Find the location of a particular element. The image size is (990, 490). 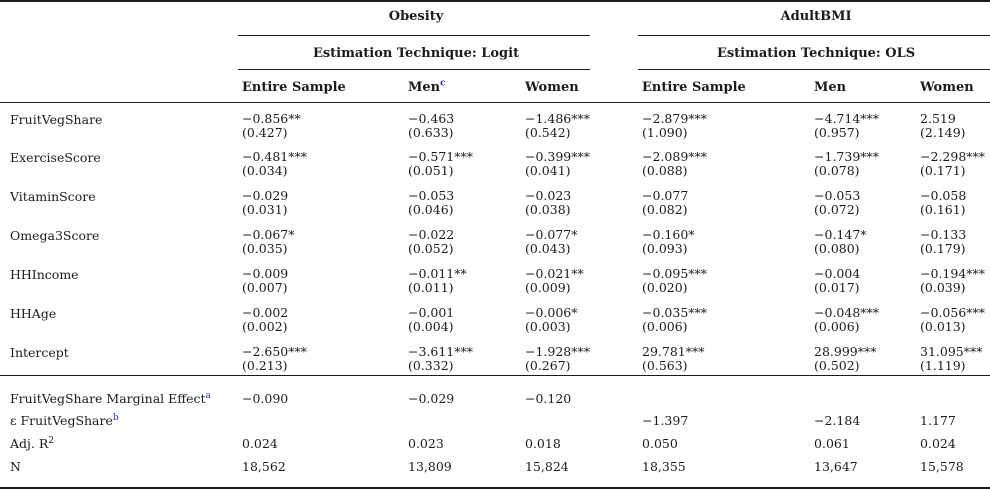

standard-error-value: (0.093) is located at coordinates (665, 248).